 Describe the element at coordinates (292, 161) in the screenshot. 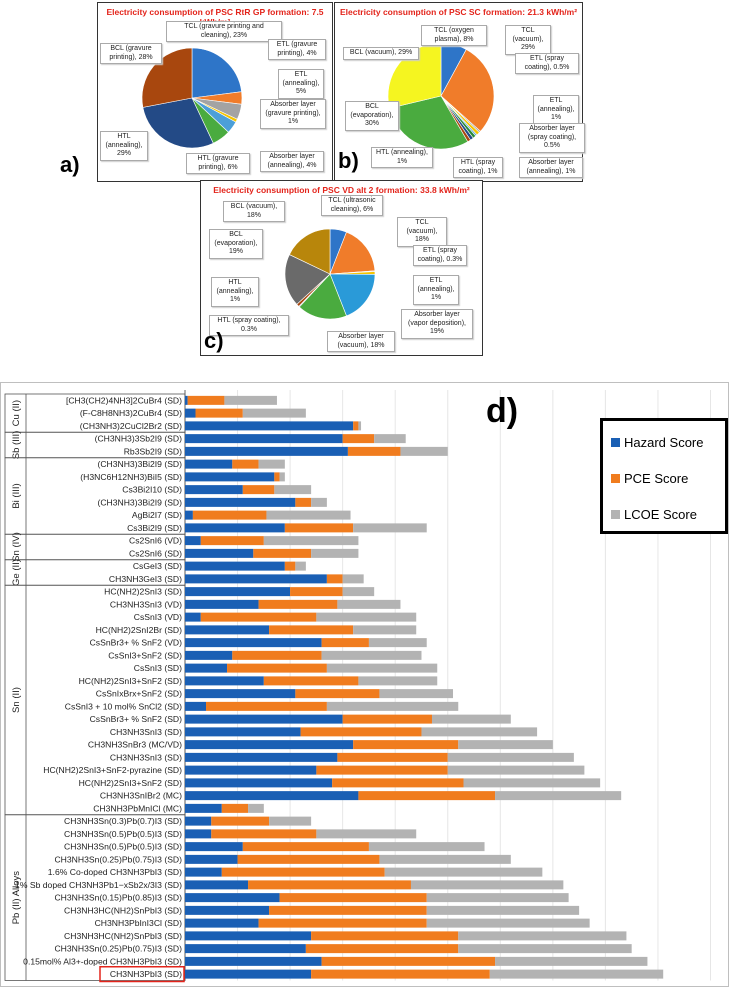

I see `pie-a-label-abs-anneal: Absorber layer (annealing), 4%` at that location.